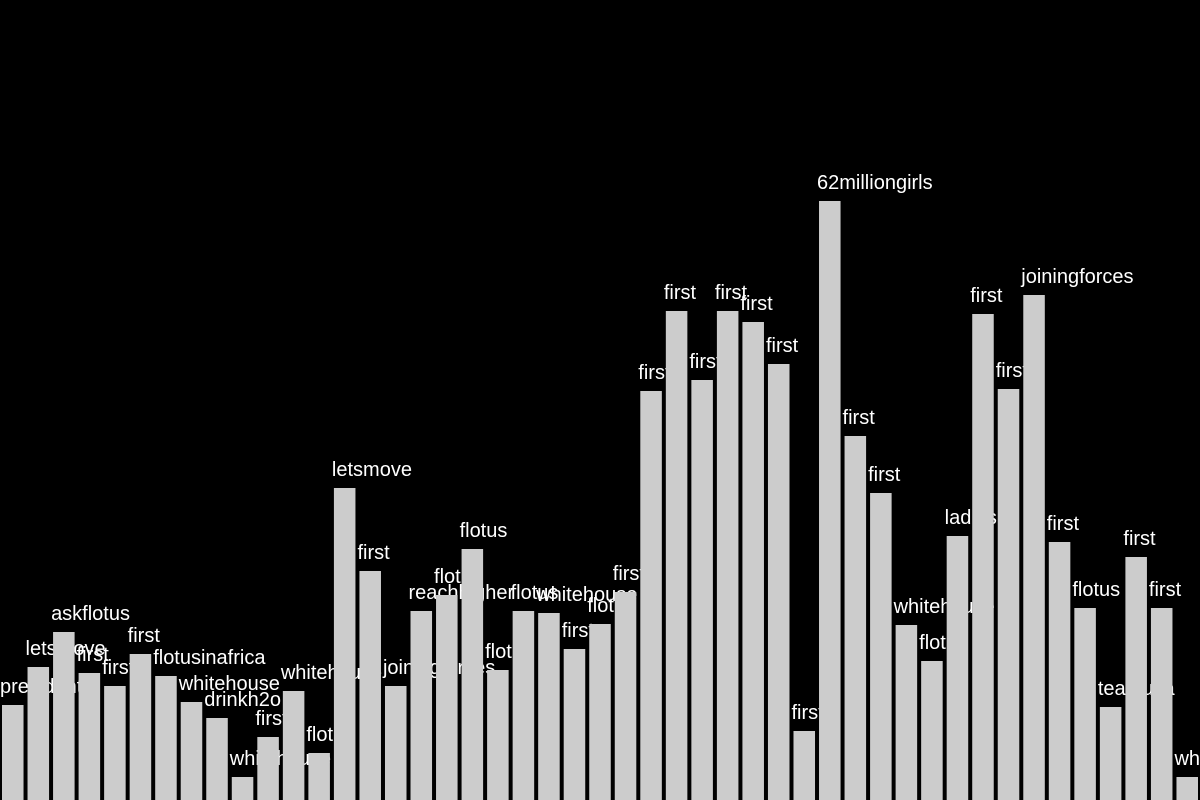 The width and height of the screenshot is (1200, 800). What do you see at coordinates (875, 183) in the screenshot?
I see `bar-label: 62milliongirls` at bounding box center [875, 183].